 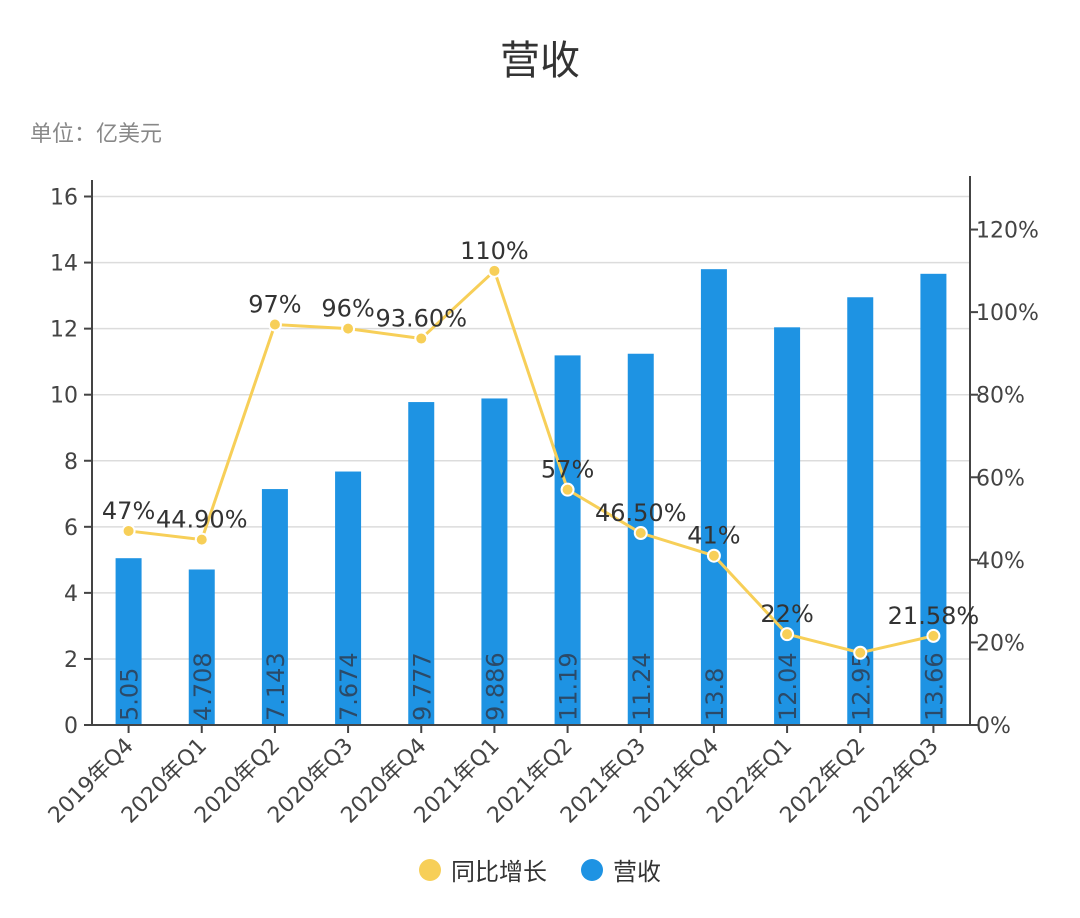 I want to click on line-value-label: 57%, so click(x=567, y=470).